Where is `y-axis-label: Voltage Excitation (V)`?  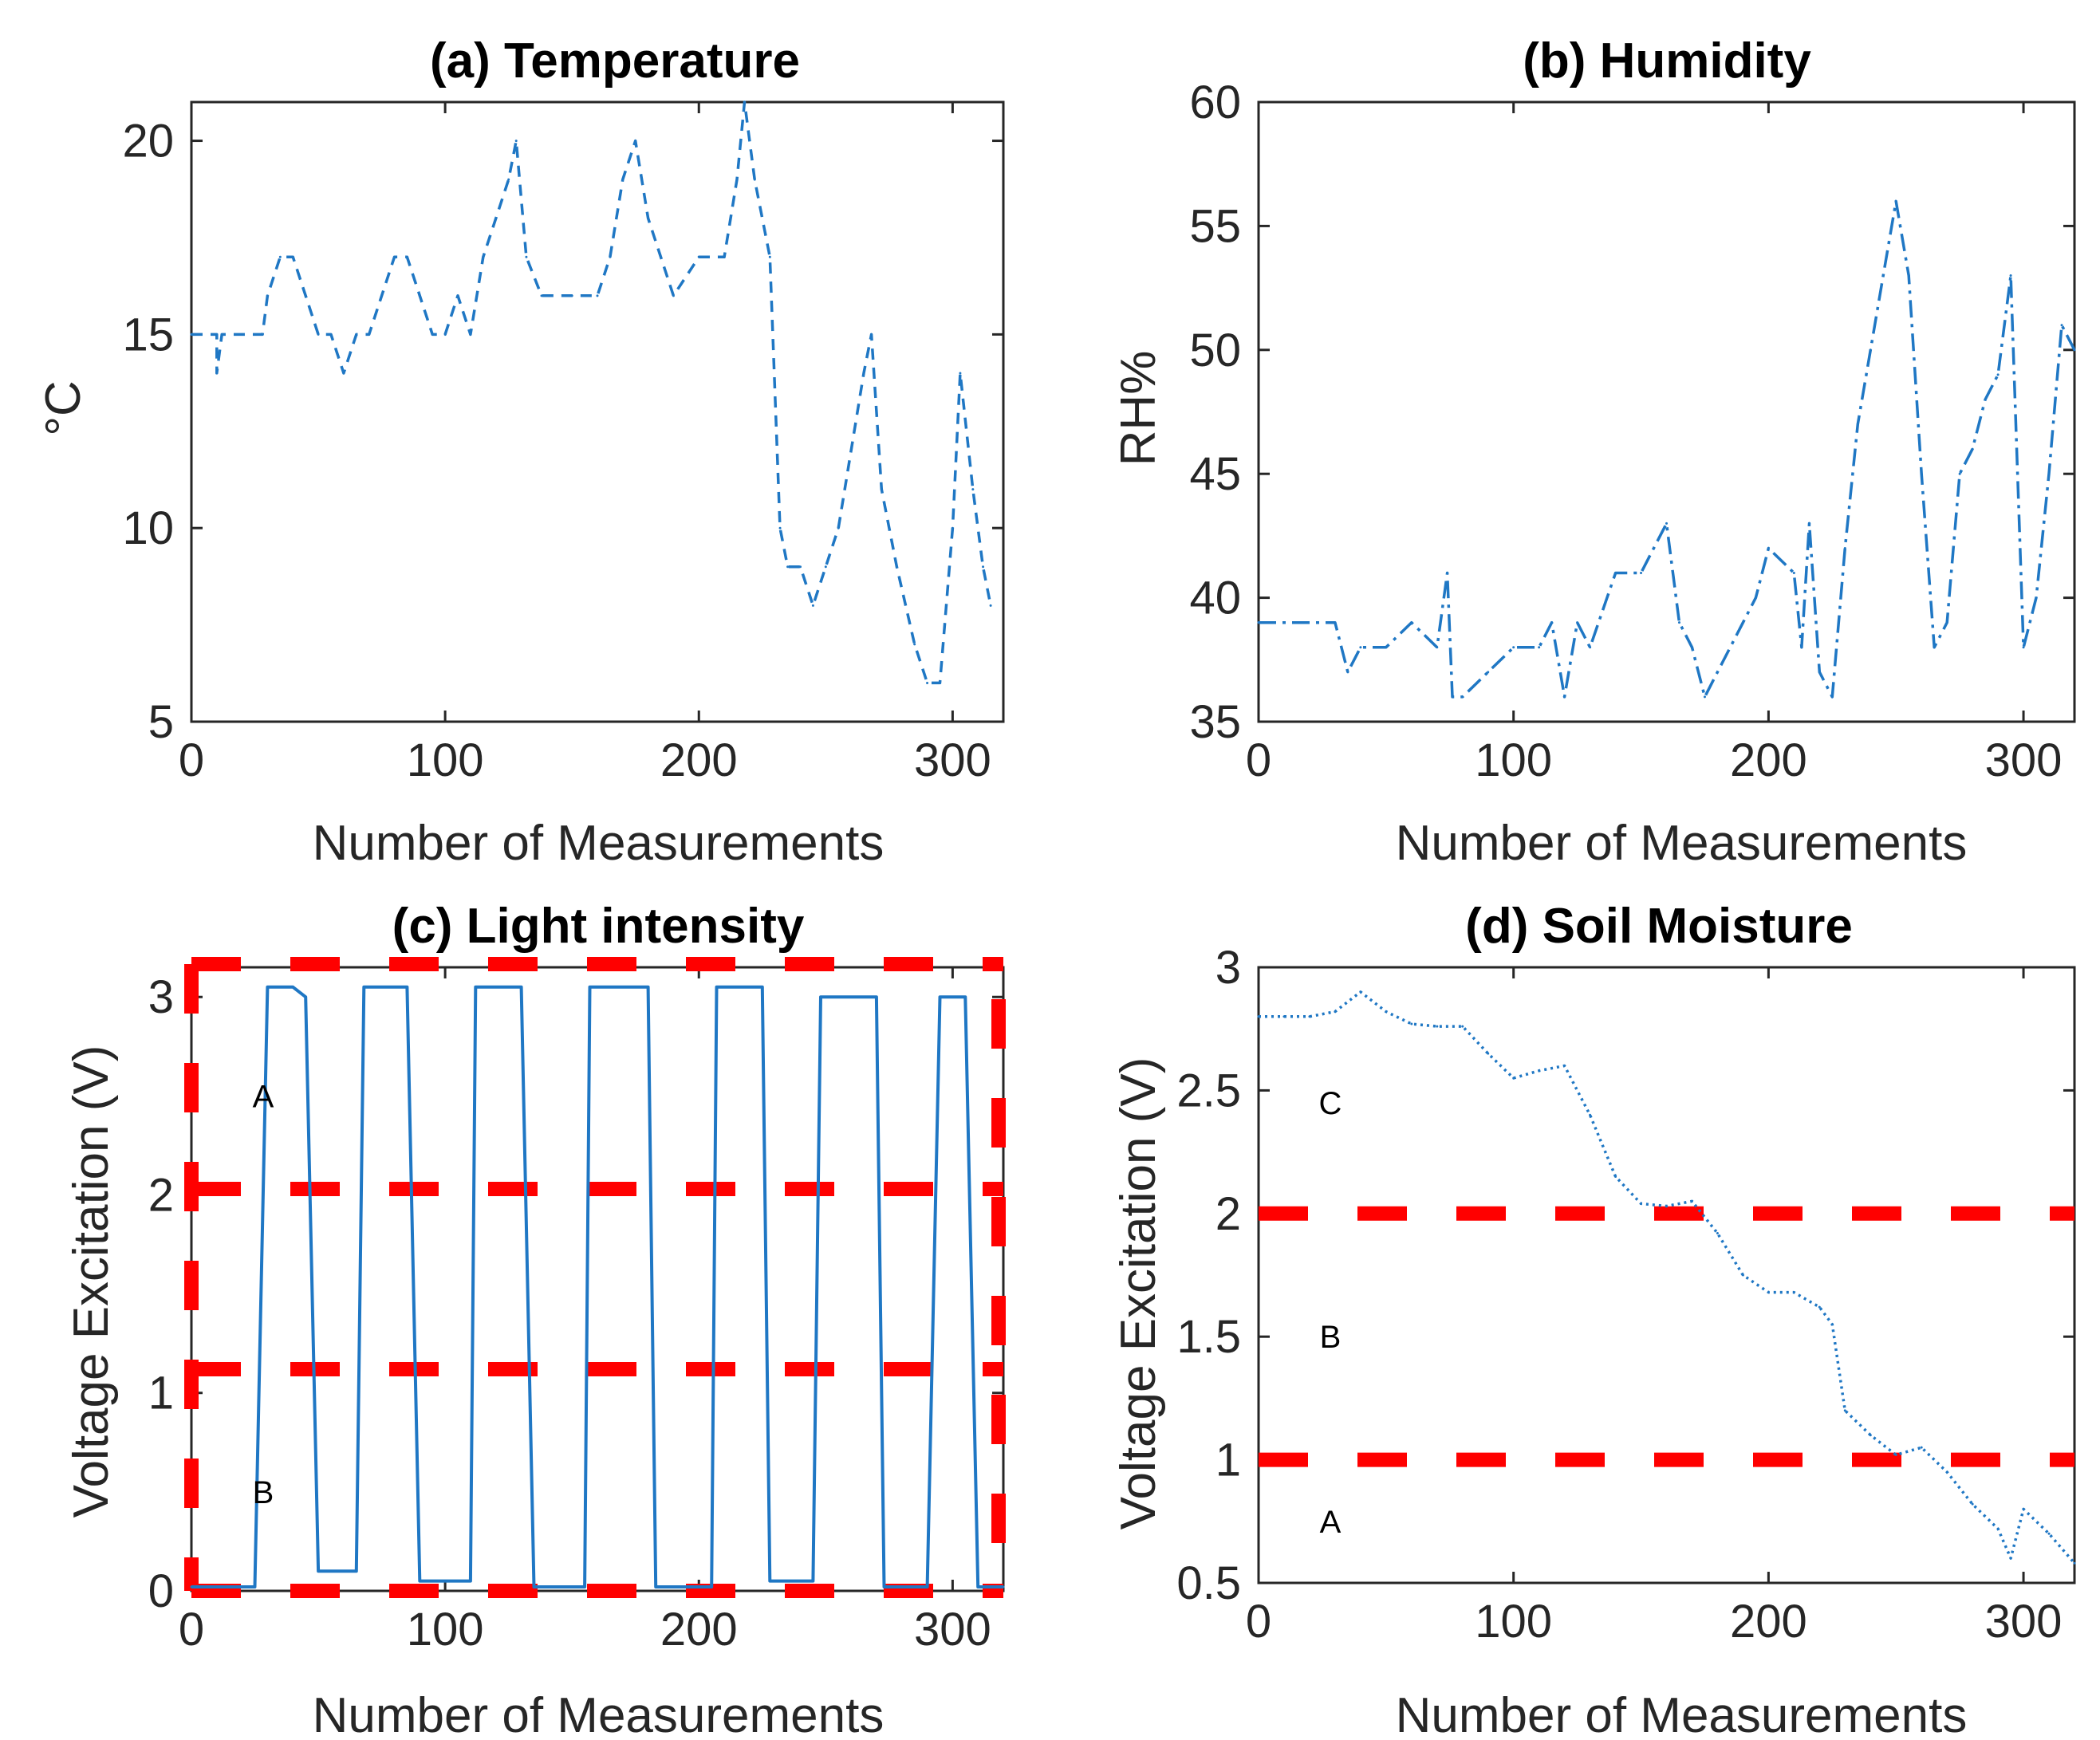 y-axis-label: Voltage Excitation (V) is located at coordinates (91, 1282).